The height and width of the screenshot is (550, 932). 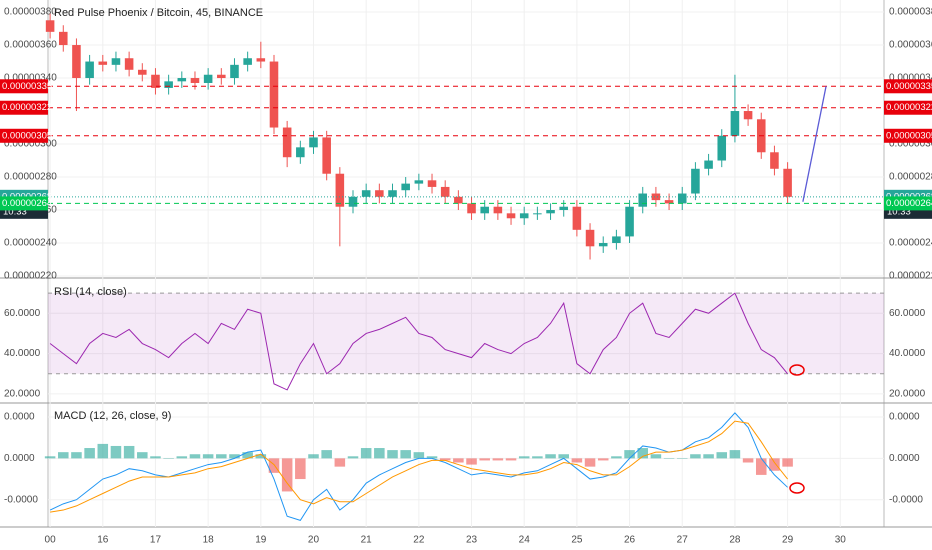 What do you see at coordinates (103, 540) in the screenshot?
I see `x-tick-label: 16` at bounding box center [103, 540].